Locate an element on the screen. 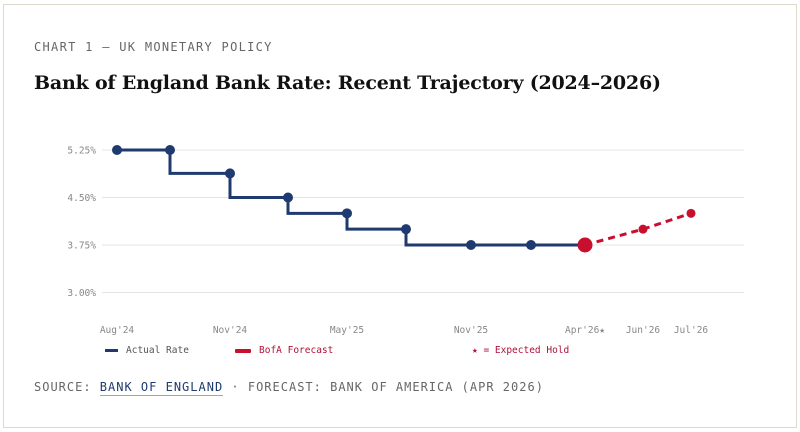 The width and height of the screenshot is (800, 432). legend-note-text: ★ = Expected Hold is located at coordinates (521, 350).